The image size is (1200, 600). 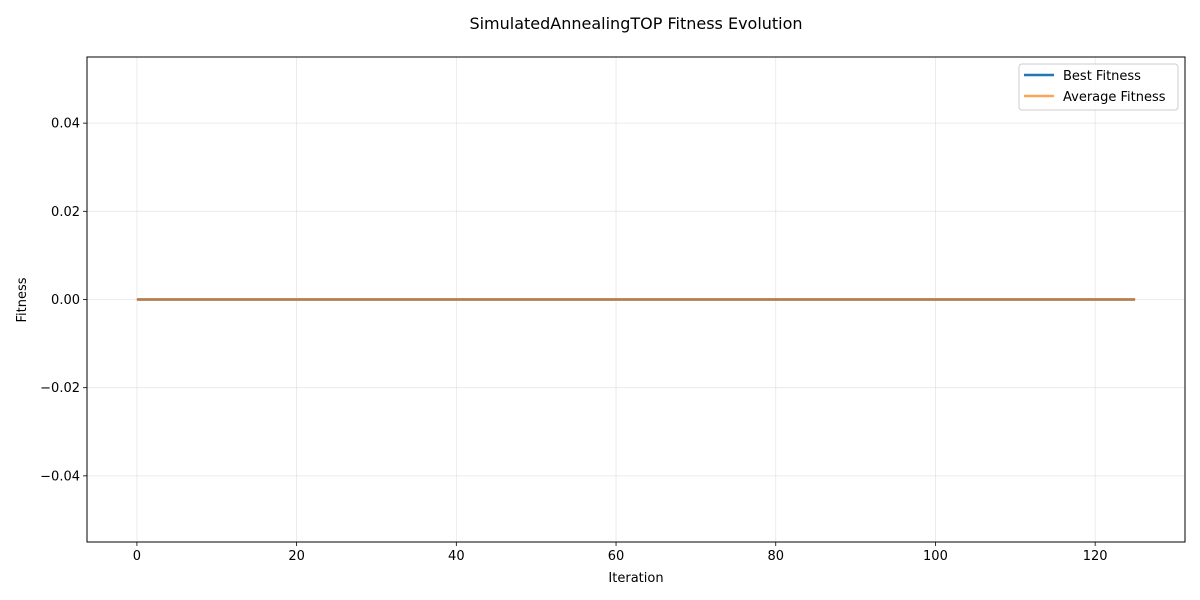 I want to click on legend-label-best-fitness: Best Fitness, so click(x=1102, y=76).